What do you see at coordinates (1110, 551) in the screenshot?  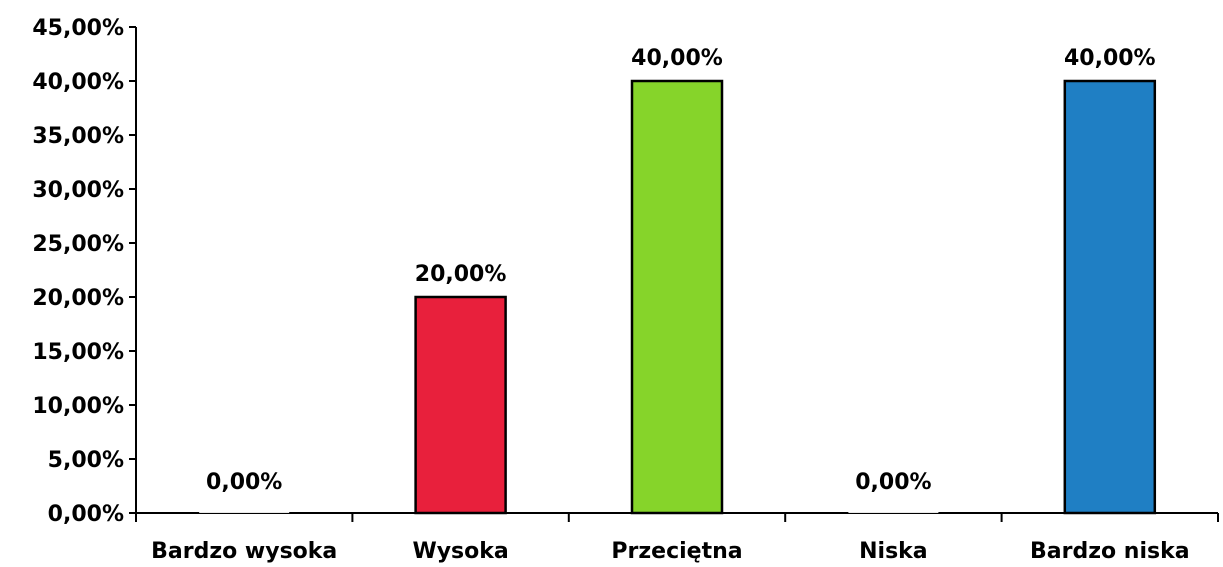 I see `category-label: Bardzo niska` at bounding box center [1110, 551].